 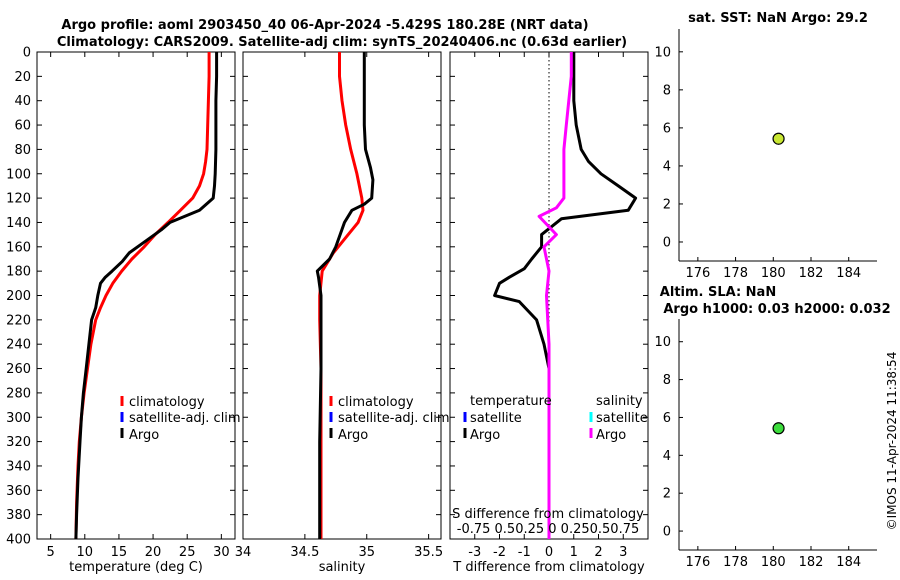 I want to click on y-tick-label: 140, so click(x=18, y=223).